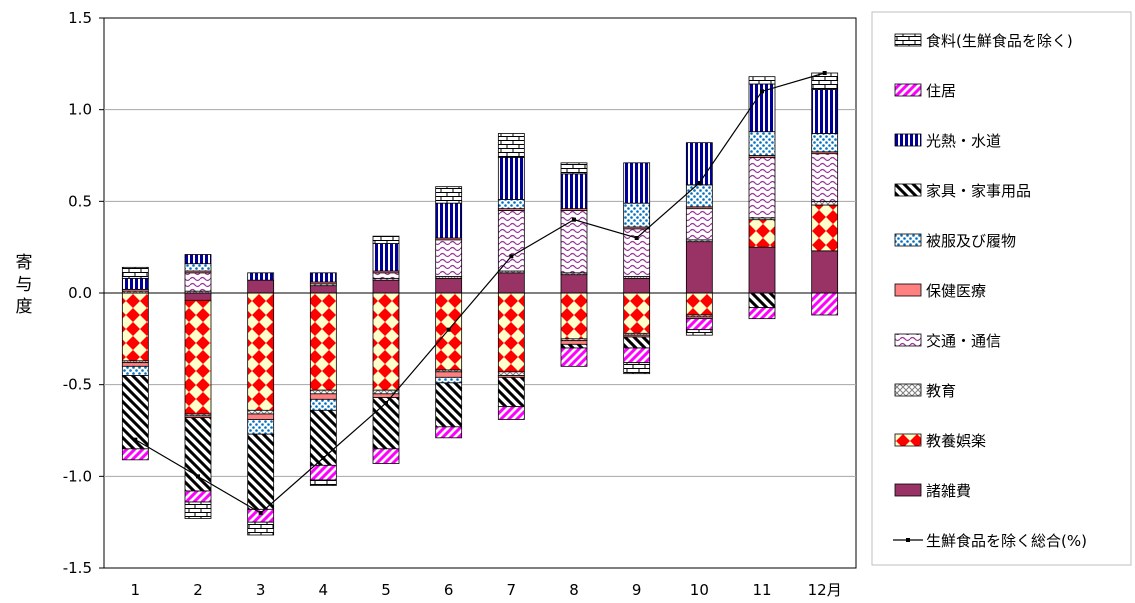 The image size is (1135, 603). What do you see at coordinates (512, 590) in the screenshot?
I see `x-tick-label: 7` at bounding box center [512, 590].